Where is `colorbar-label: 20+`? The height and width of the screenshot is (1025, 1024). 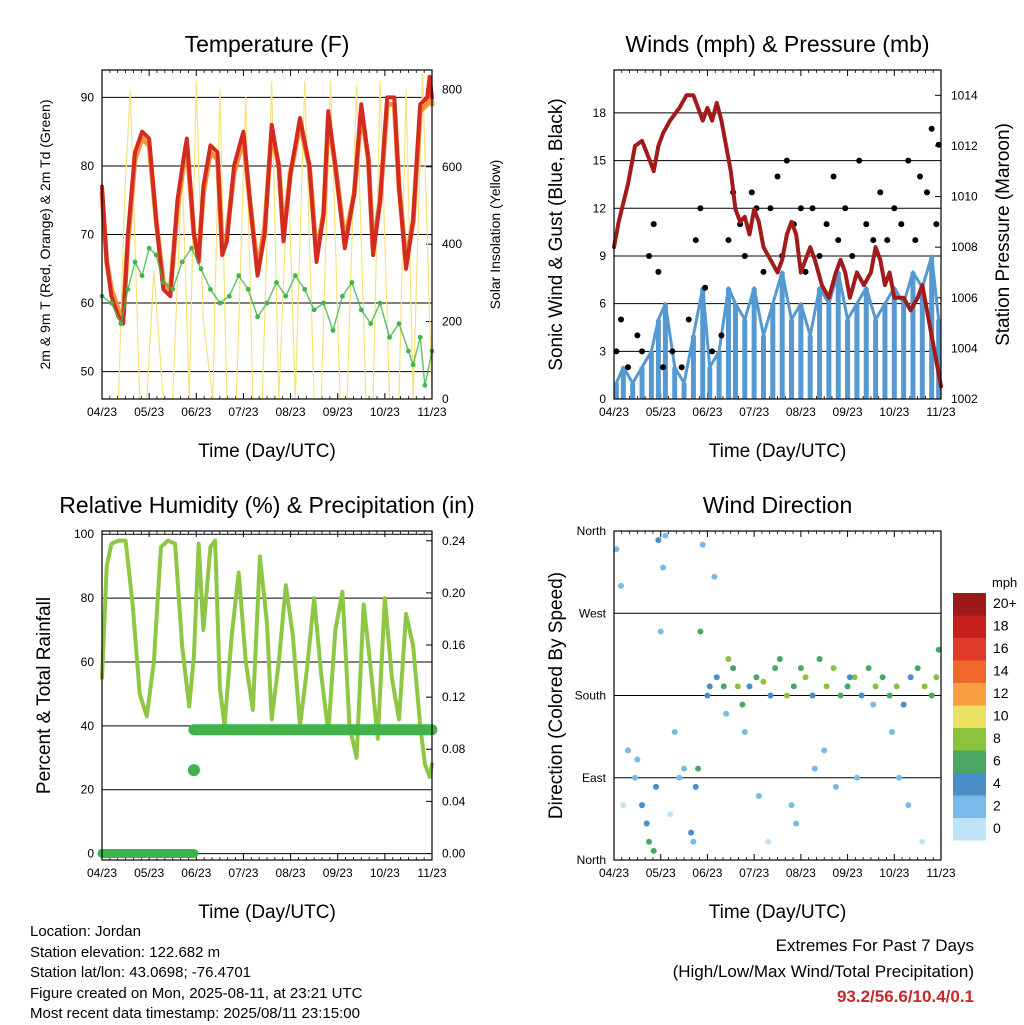
colorbar-label: 20+ is located at coordinates (1005, 603).